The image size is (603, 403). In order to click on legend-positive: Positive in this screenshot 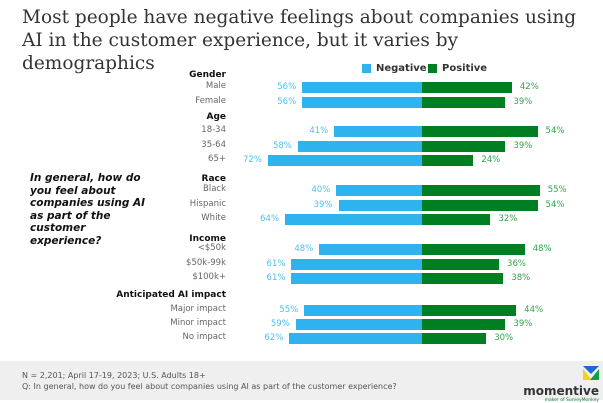, I will do `click(457, 68)`.